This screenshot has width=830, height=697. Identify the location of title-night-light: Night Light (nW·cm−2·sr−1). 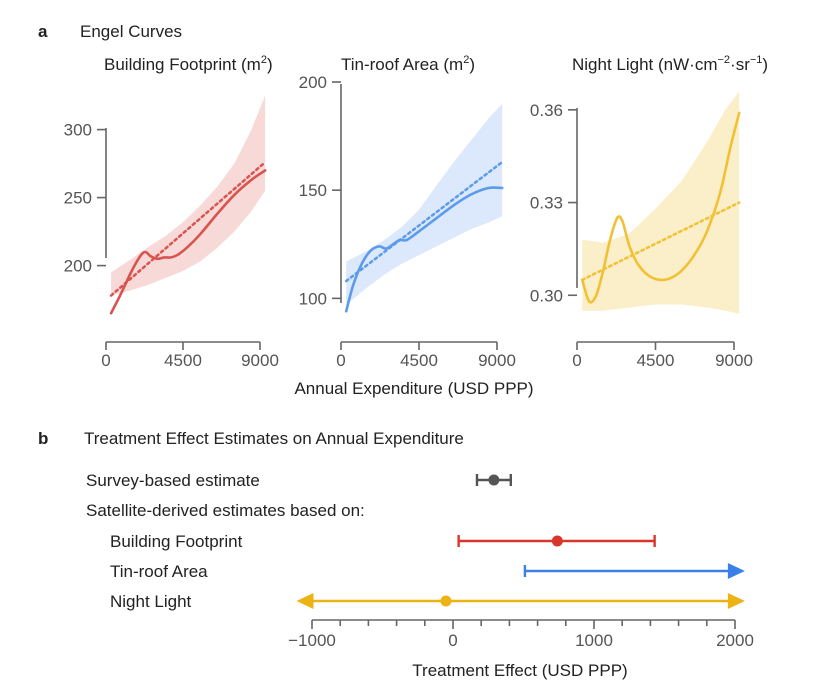
(670, 64).